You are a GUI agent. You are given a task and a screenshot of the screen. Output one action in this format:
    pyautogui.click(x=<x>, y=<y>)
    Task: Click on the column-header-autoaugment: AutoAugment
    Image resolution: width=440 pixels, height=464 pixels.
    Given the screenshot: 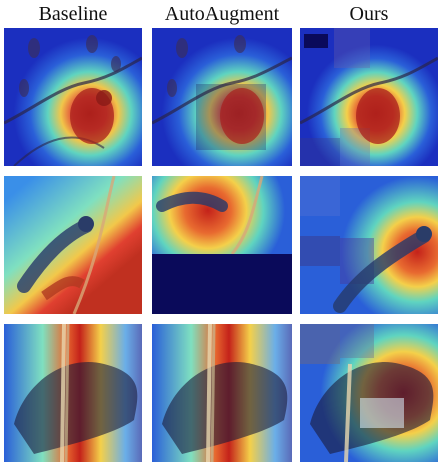 What is the action you would take?
    pyautogui.click(x=222, y=14)
    